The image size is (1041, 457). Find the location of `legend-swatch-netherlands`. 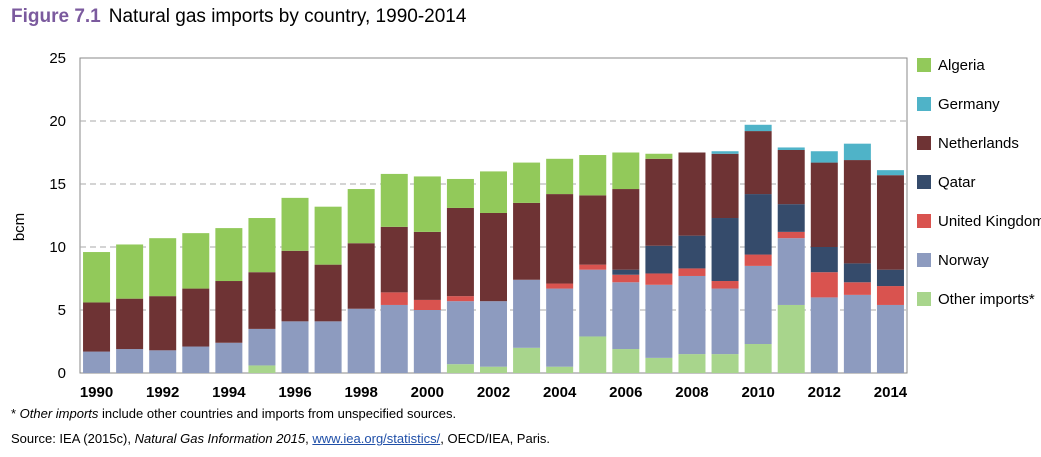

legend-swatch-netherlands is located at coordinates (924, 143).